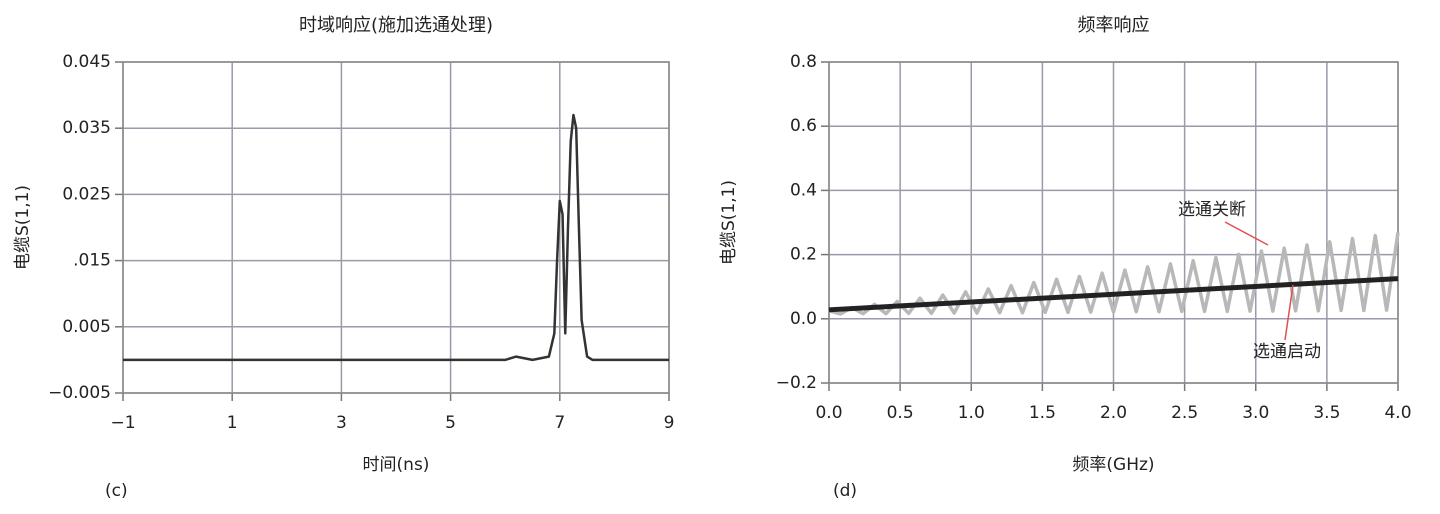 The image size is (1440, 514). I want to click on chart-title: 频率响应, so click(1114, 25).